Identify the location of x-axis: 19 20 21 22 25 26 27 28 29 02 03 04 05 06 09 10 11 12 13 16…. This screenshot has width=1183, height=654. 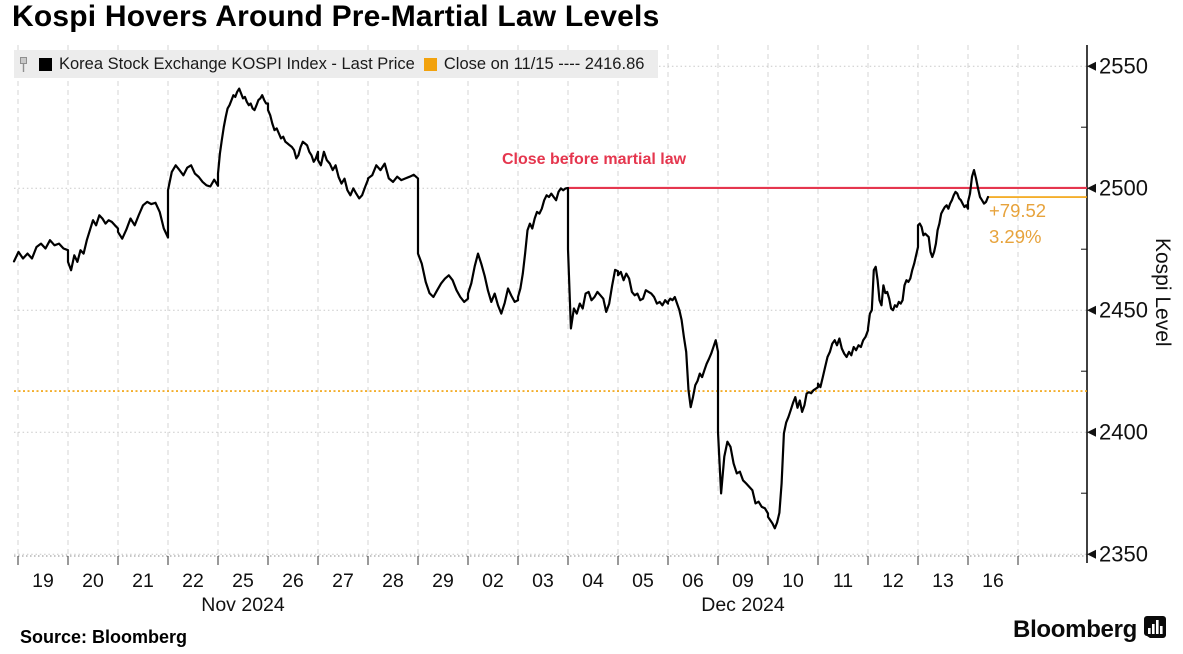
(550, 585).